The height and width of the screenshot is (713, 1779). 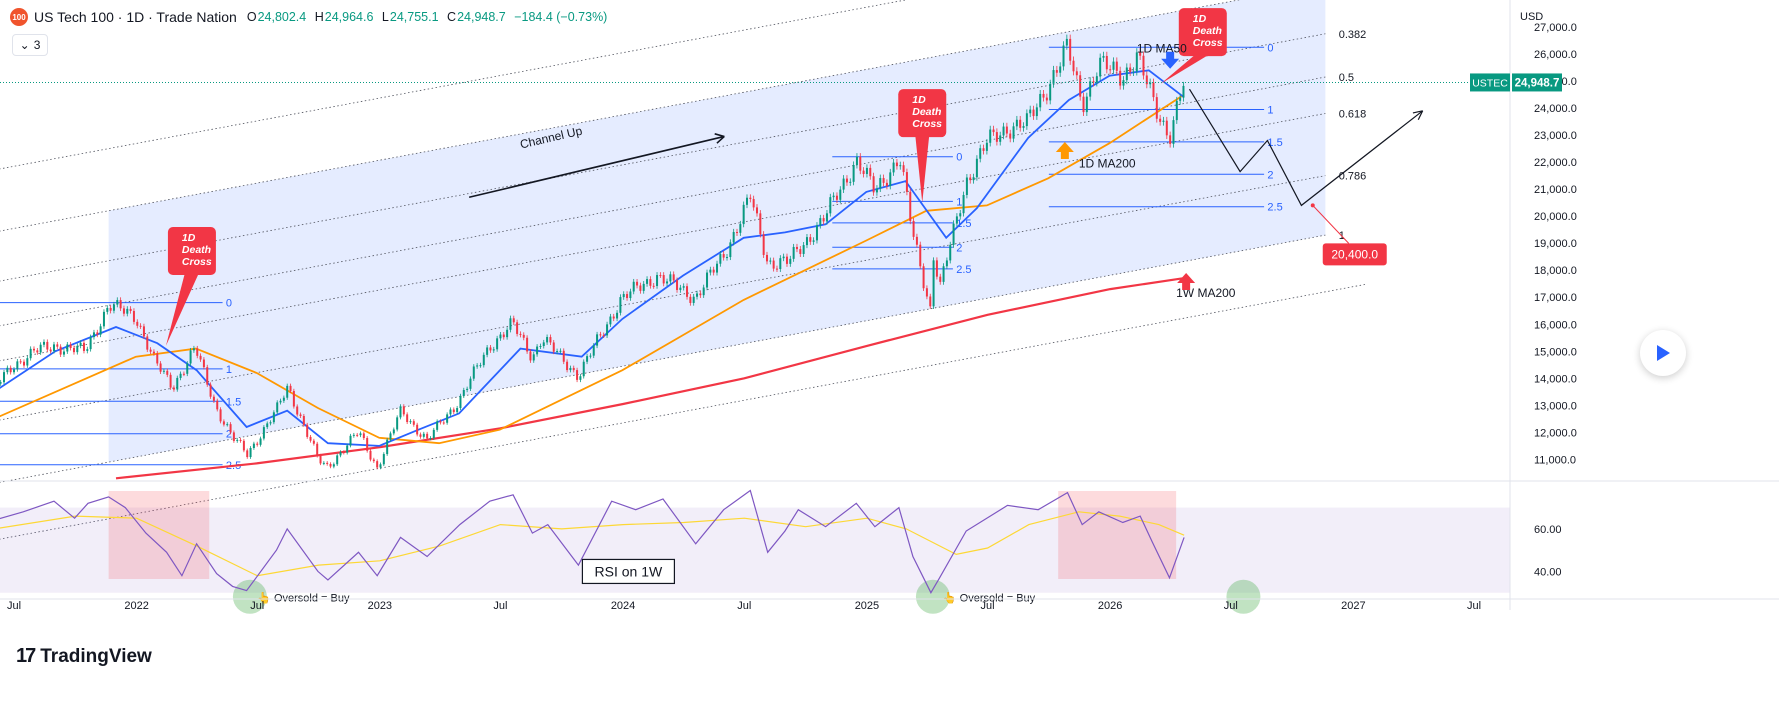 What do you see at coordinates (282, 17) in the screenshot?
I see `open-value: 24,802.4` at bounding box center [282, 17].